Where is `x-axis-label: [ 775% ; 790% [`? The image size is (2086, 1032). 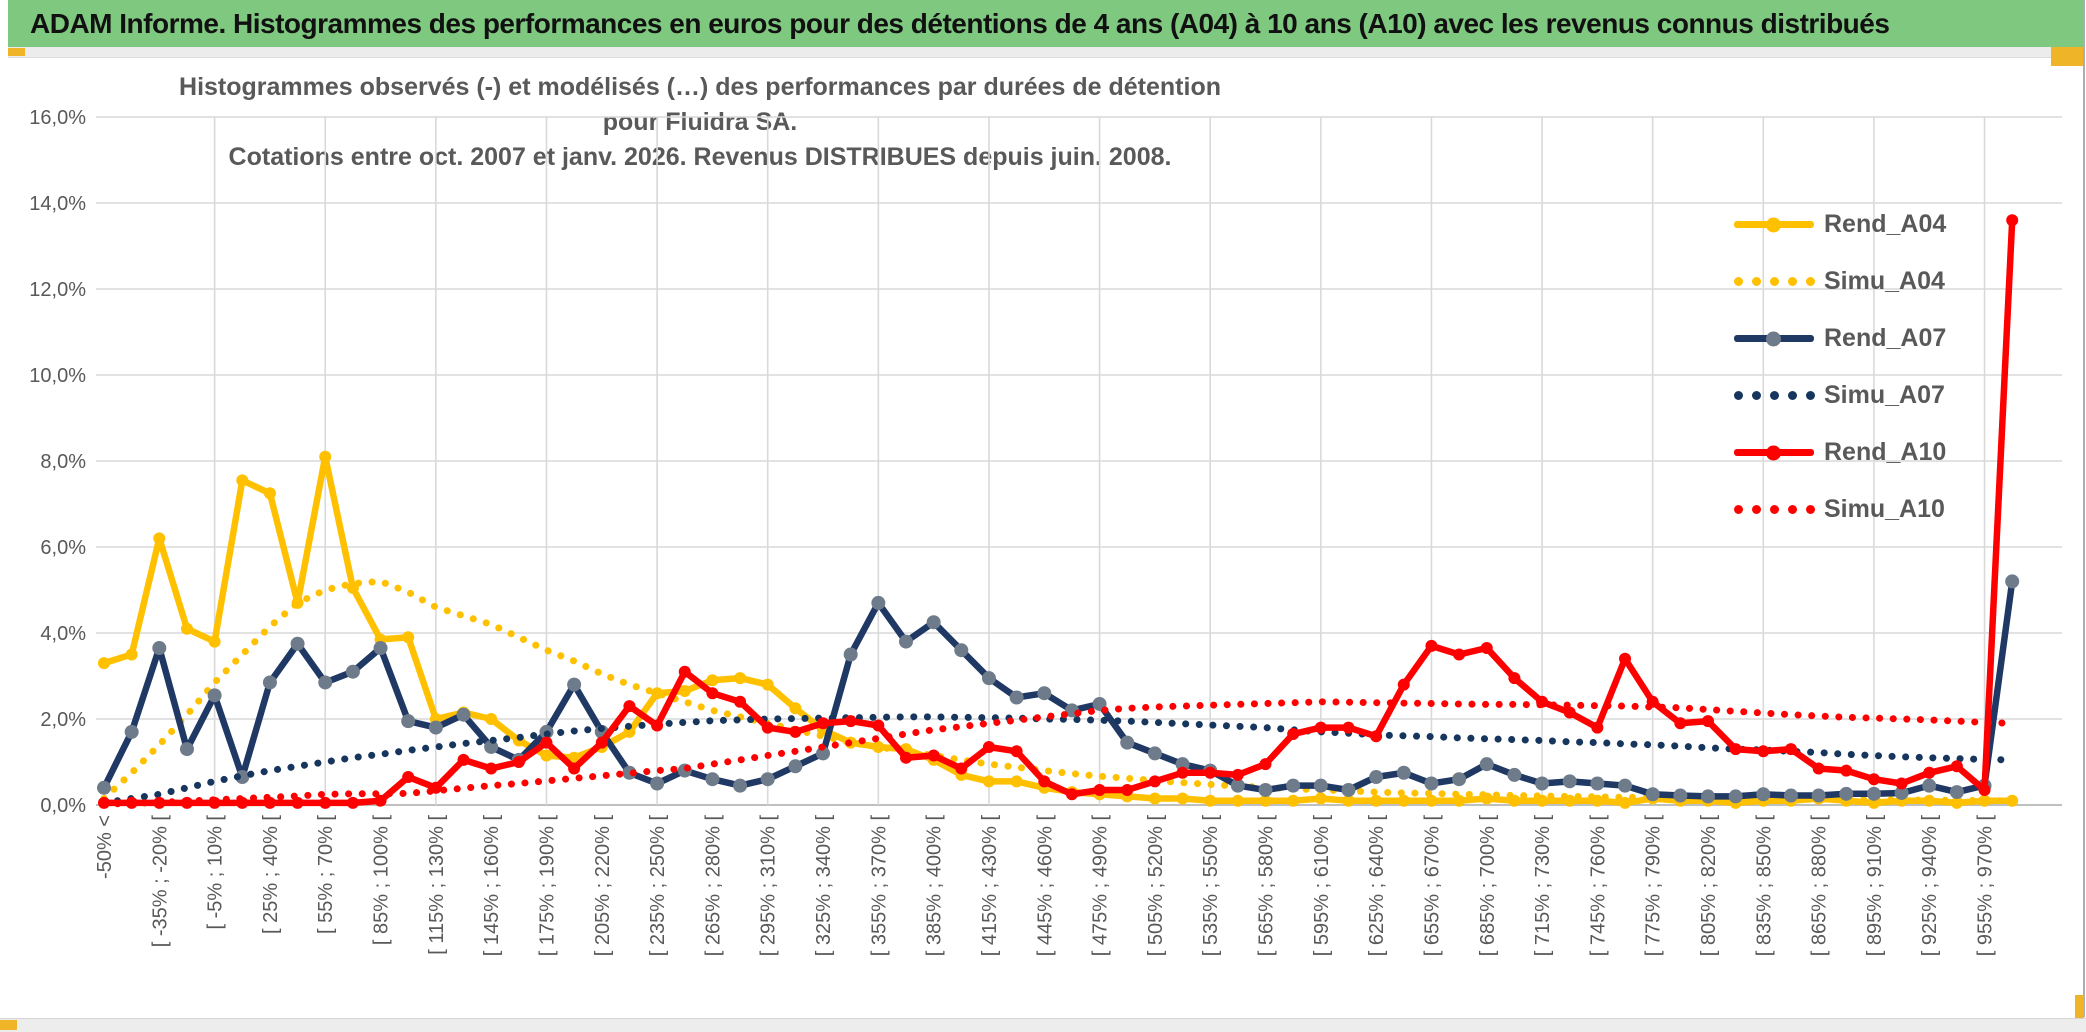
x-axis-label: [ 775% ; 790% [ is located at coordinates (1654, 886).